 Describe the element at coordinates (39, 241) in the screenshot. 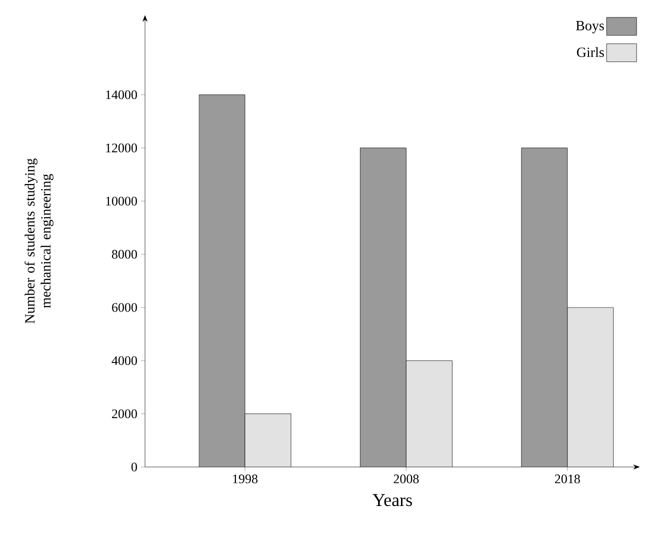

I see `y-axis-title: Number of students studying mechanical engineering` at that location.